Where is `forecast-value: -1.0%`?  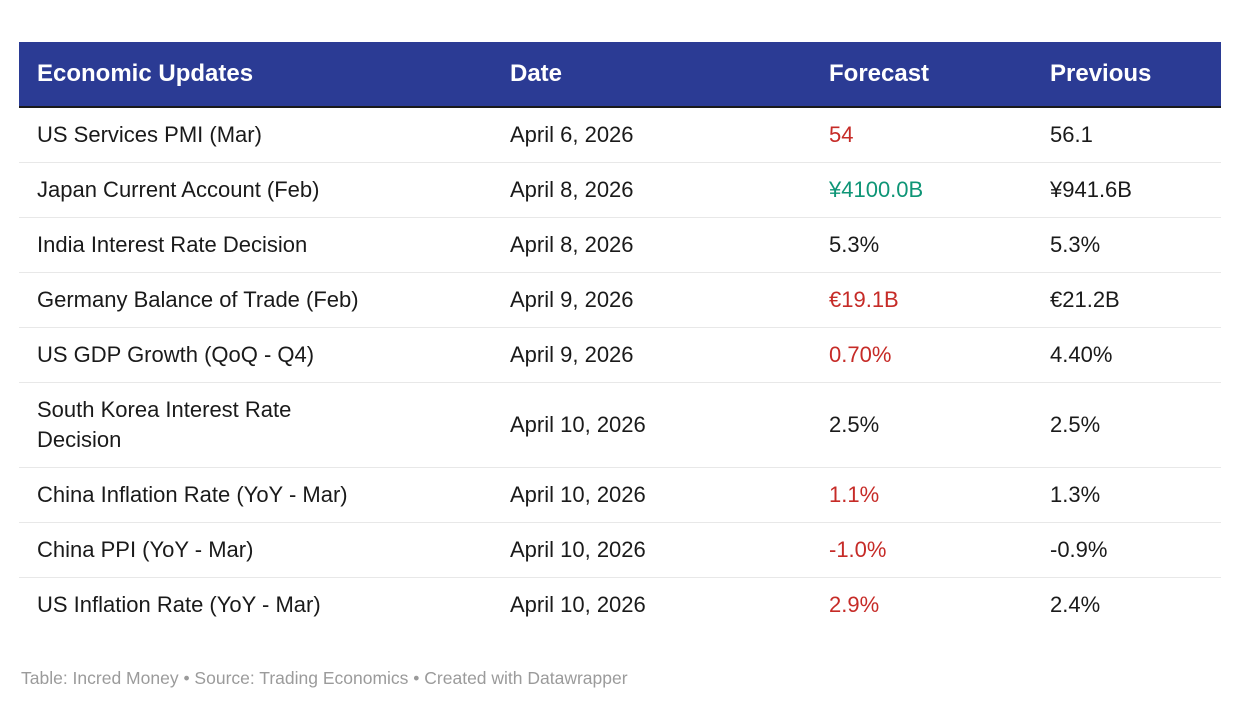 forecast-value: -1.0% is located at coordinates (858, 549).